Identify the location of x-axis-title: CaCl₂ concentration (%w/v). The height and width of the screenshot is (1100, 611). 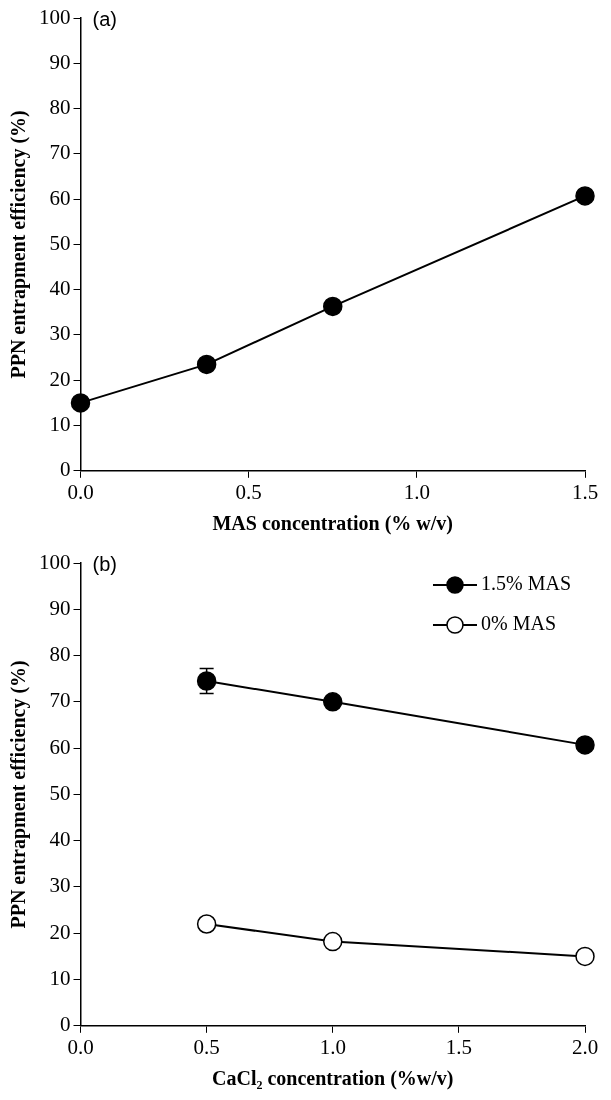
(332, 1079).